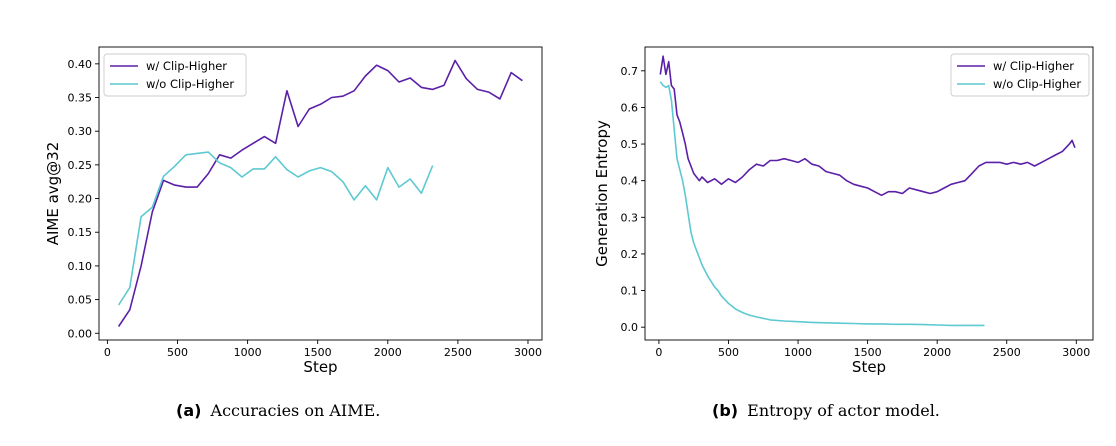 The height and width of the screenshot is (446, 1116). Describe the element at coordinates (80, 64) in the screenshot. I see `y-tick-label: 0.40` at that location.